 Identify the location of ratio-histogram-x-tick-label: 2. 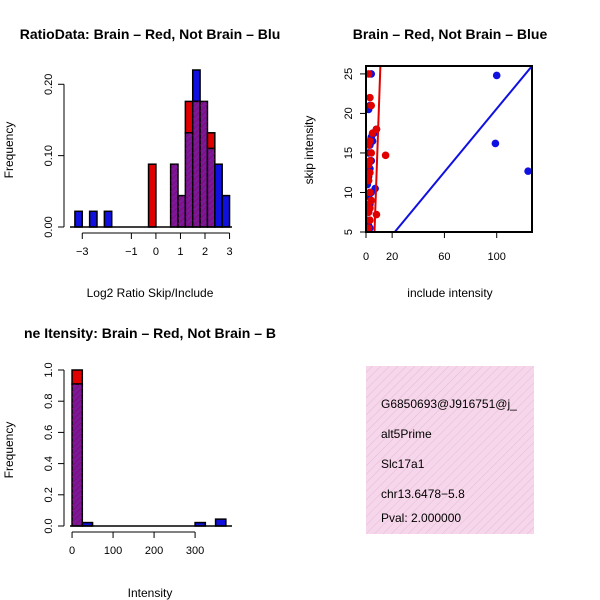
(205, 252).